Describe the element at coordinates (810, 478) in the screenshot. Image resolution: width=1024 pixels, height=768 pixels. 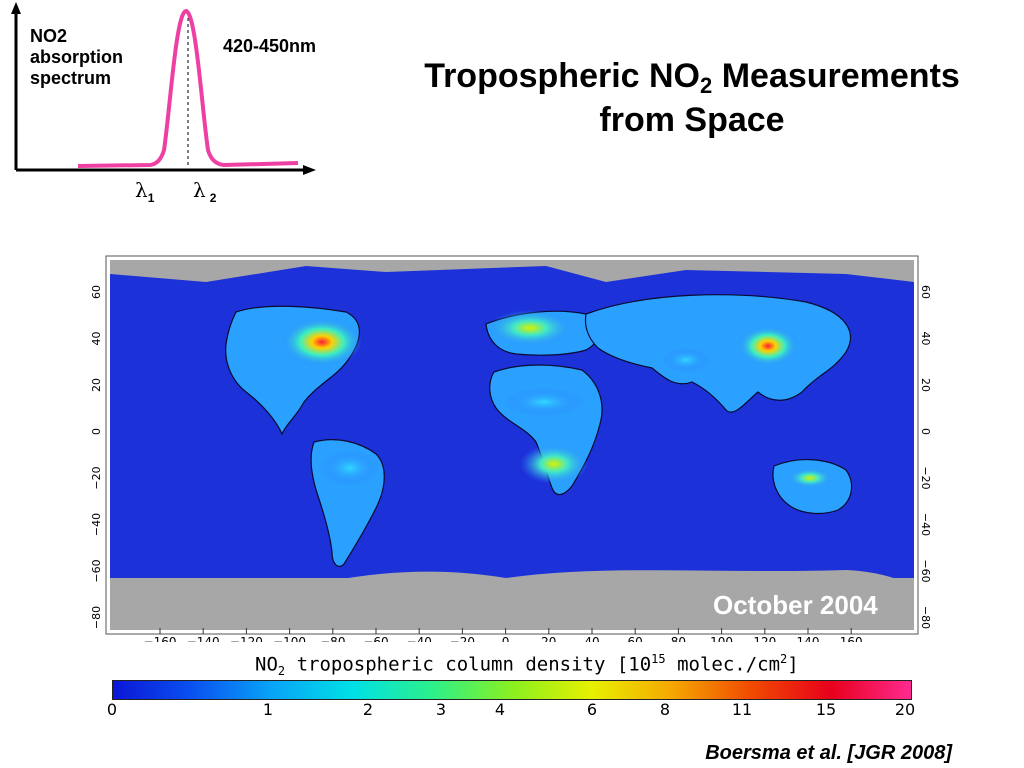
I see `hotspot-australia` at that location.